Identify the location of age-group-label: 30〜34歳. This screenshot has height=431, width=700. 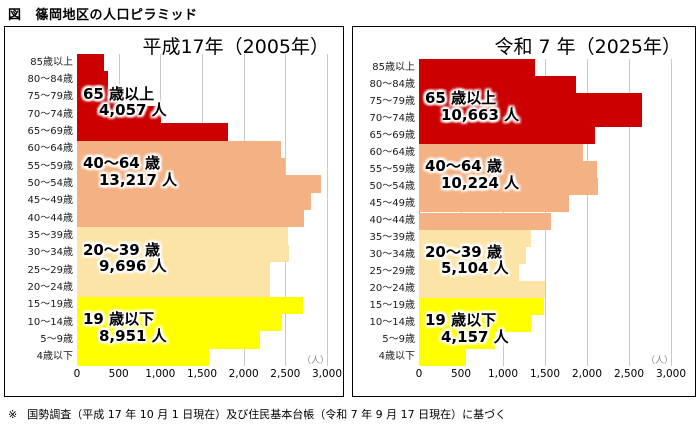
(50, 253).